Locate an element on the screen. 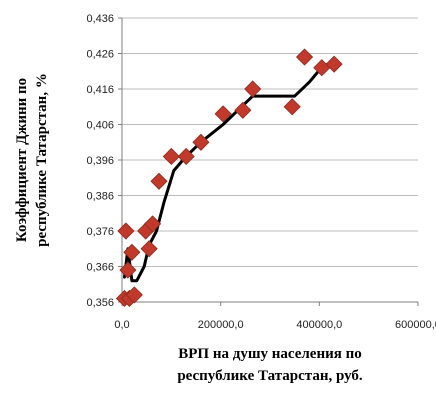  y-tick-label: 0,436 is located at coordinates (100, 19).